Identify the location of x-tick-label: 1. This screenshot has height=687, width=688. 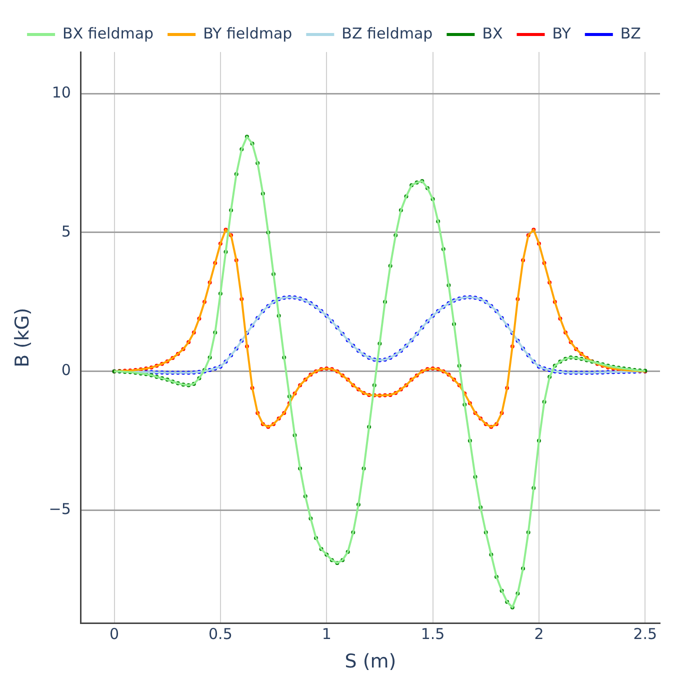
(327, 634).